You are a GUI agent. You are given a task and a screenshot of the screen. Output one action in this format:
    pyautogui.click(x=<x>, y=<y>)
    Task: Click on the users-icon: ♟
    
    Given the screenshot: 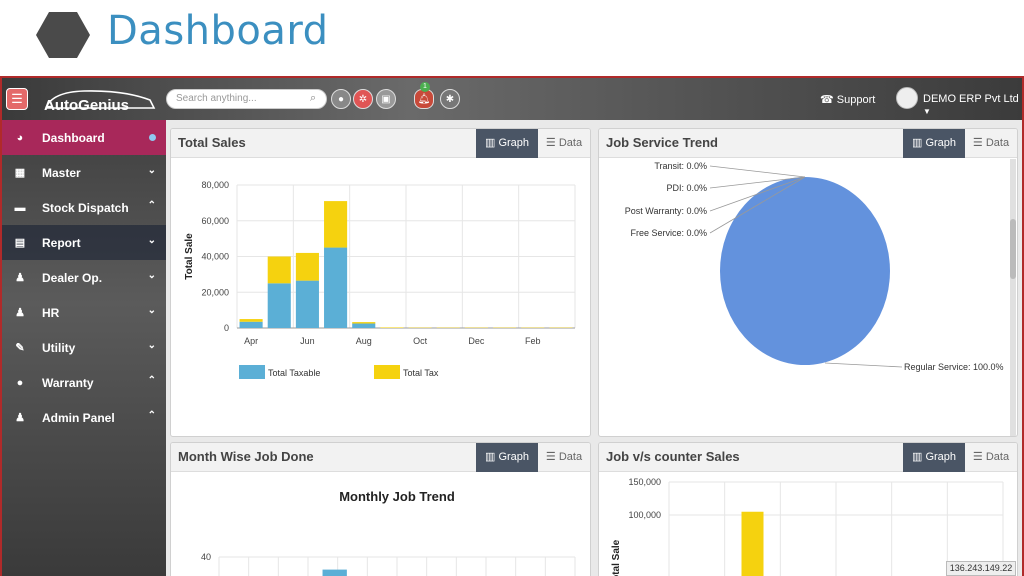 What is the action you would take?
    pyautogui.click(x=20, y=418)
    